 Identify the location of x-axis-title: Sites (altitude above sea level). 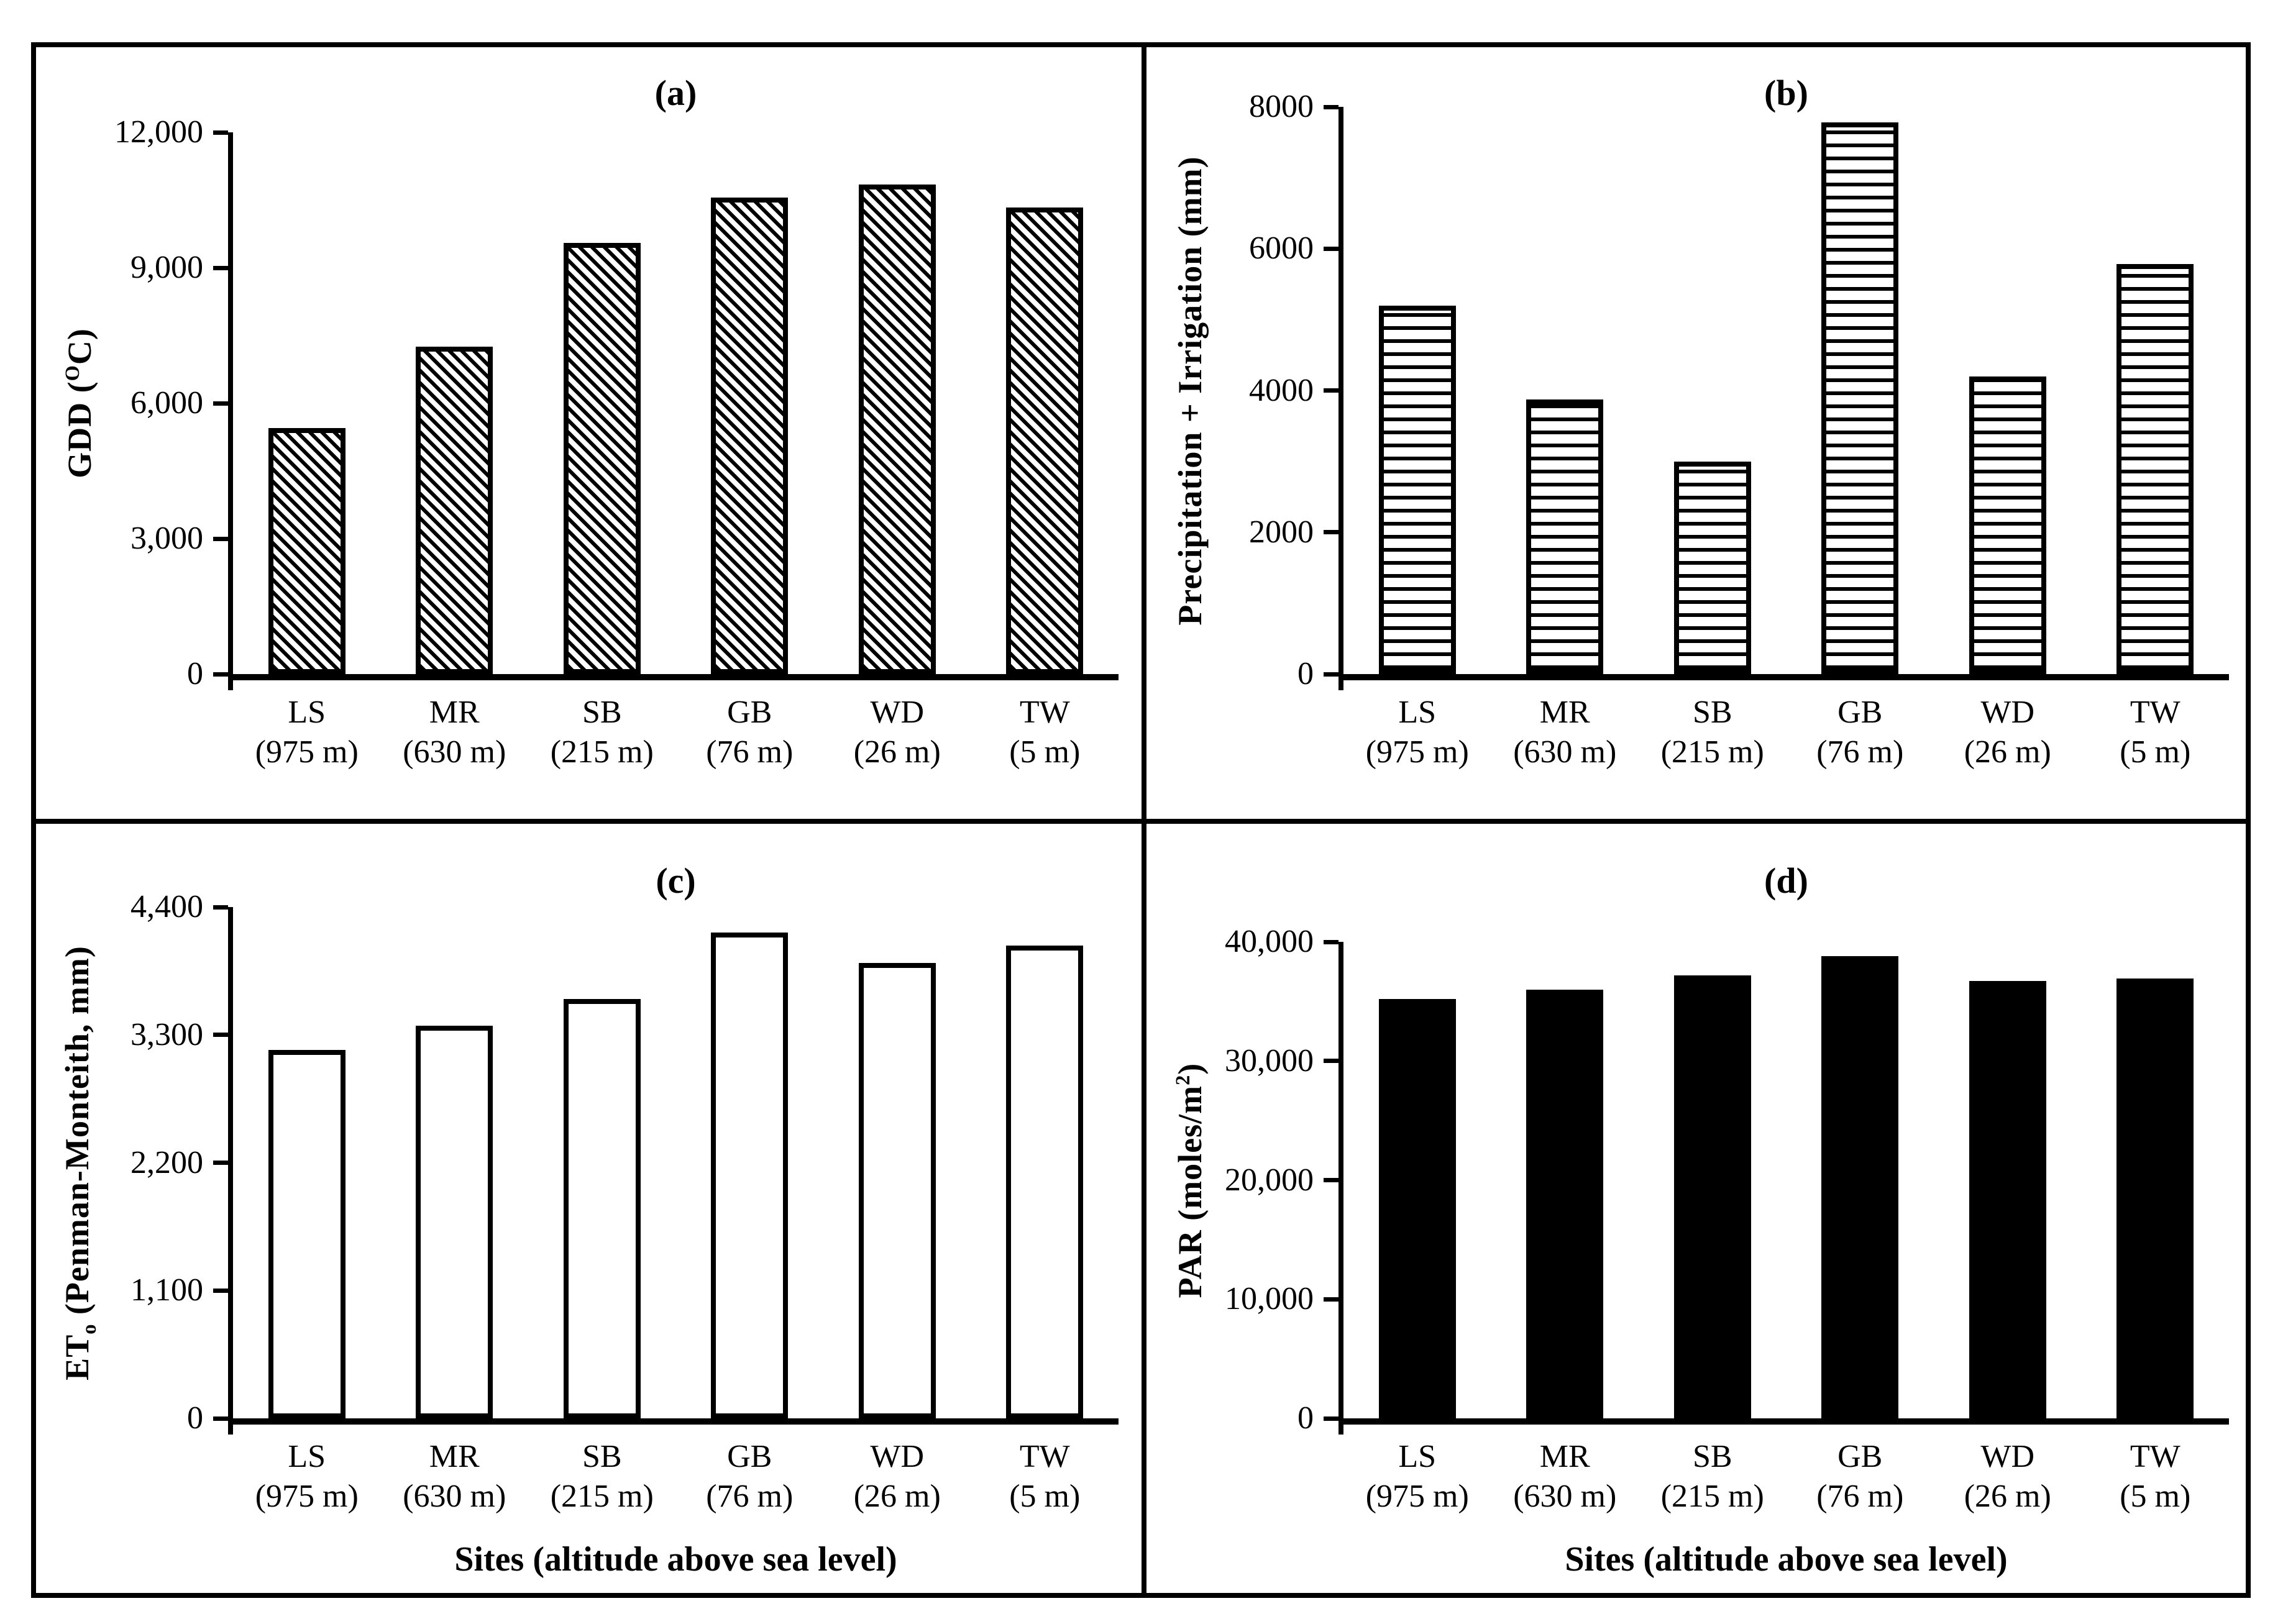
(675, 1559).